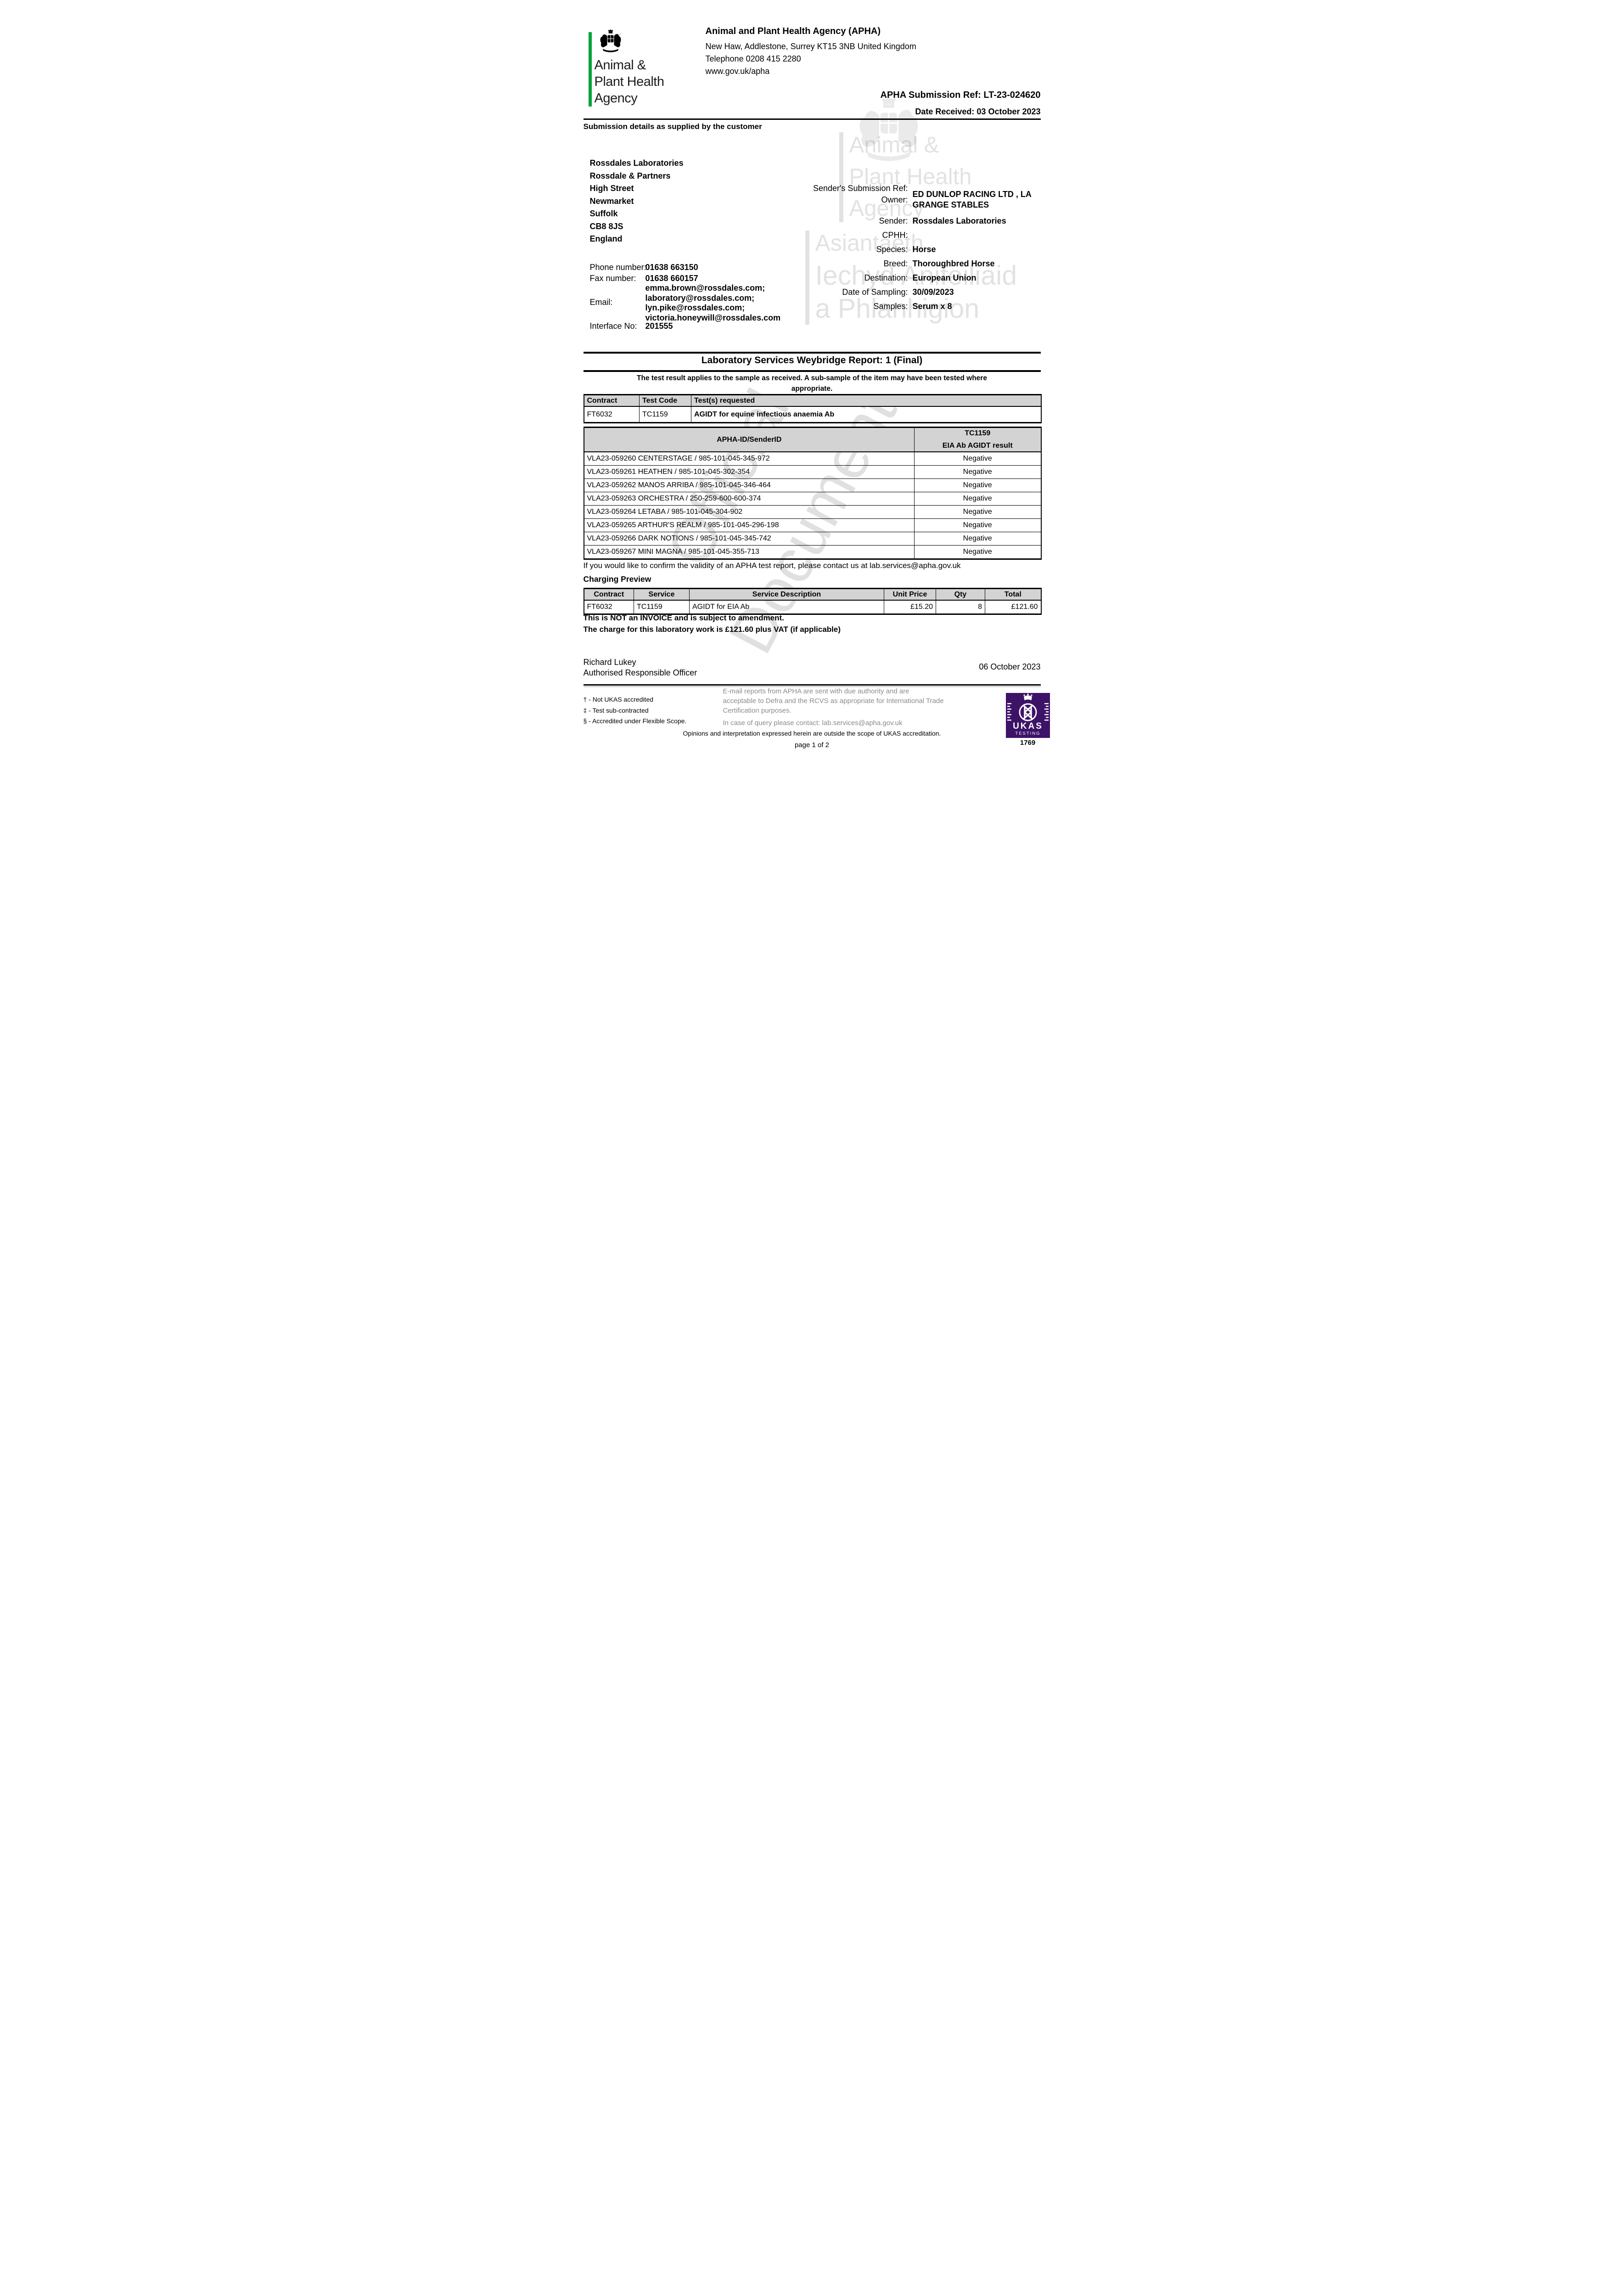 The image size is (1622, 2296). I want to click on field-label: Phone number:, so click(618, 267).